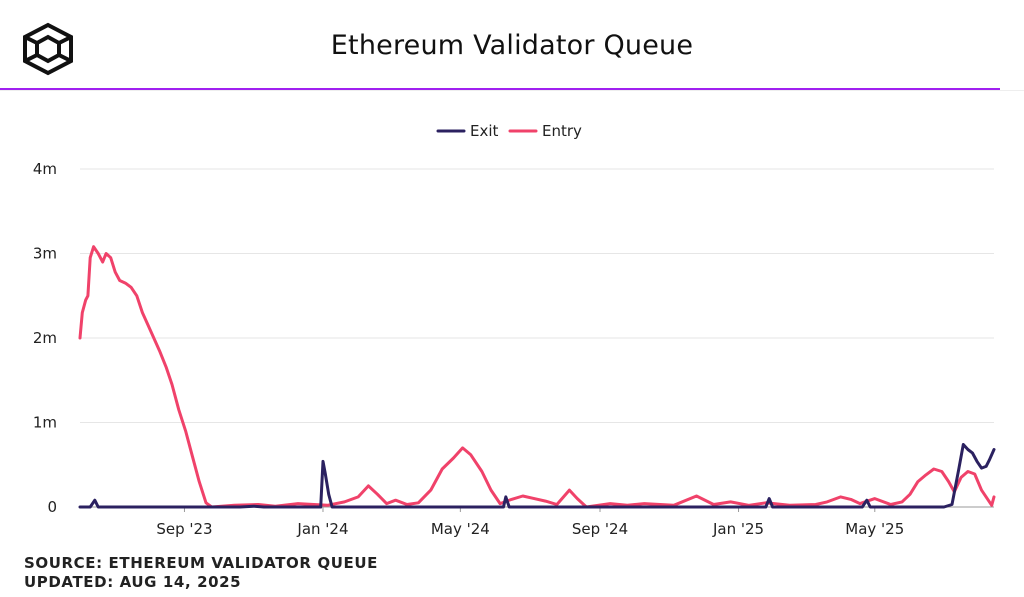  I want to click on updated-text: UPDATED: AUG 14, 2025, so click(133, 582).